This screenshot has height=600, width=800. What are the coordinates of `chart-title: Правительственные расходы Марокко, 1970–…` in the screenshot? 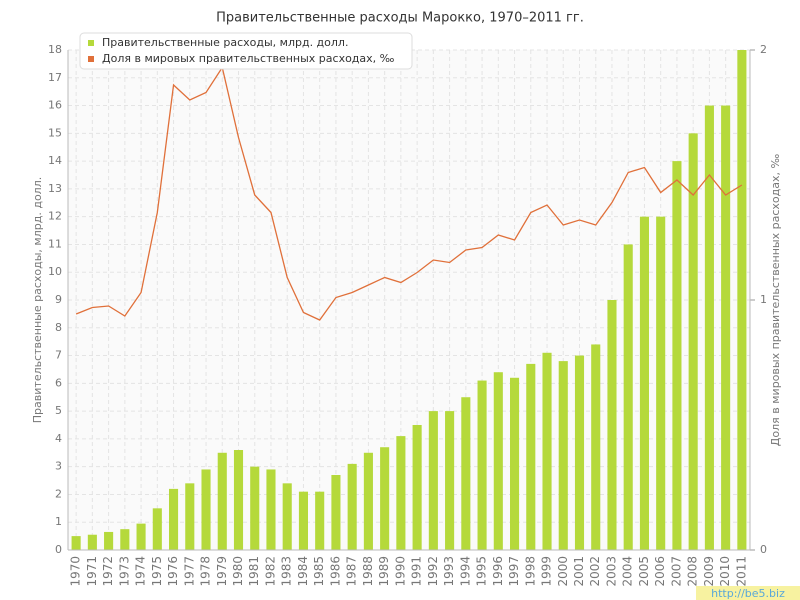 It's located at (400, 18).